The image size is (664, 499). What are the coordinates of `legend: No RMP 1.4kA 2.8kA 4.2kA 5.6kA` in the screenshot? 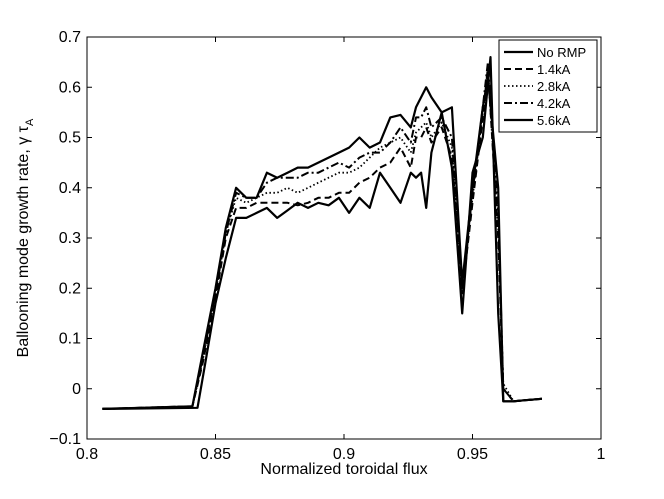 It's located at (548, 86).